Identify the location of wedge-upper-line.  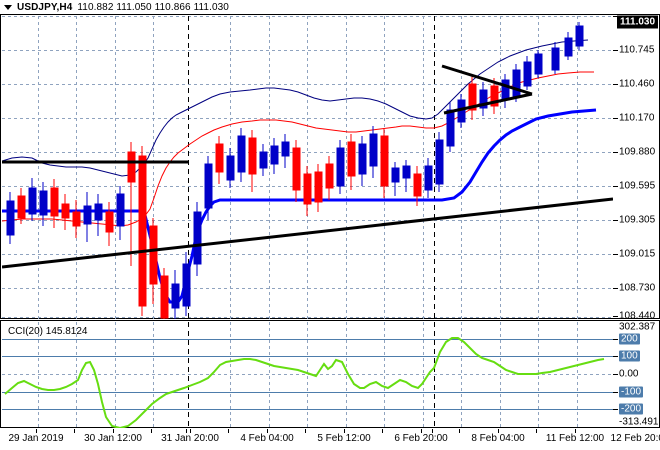
(487, 80).